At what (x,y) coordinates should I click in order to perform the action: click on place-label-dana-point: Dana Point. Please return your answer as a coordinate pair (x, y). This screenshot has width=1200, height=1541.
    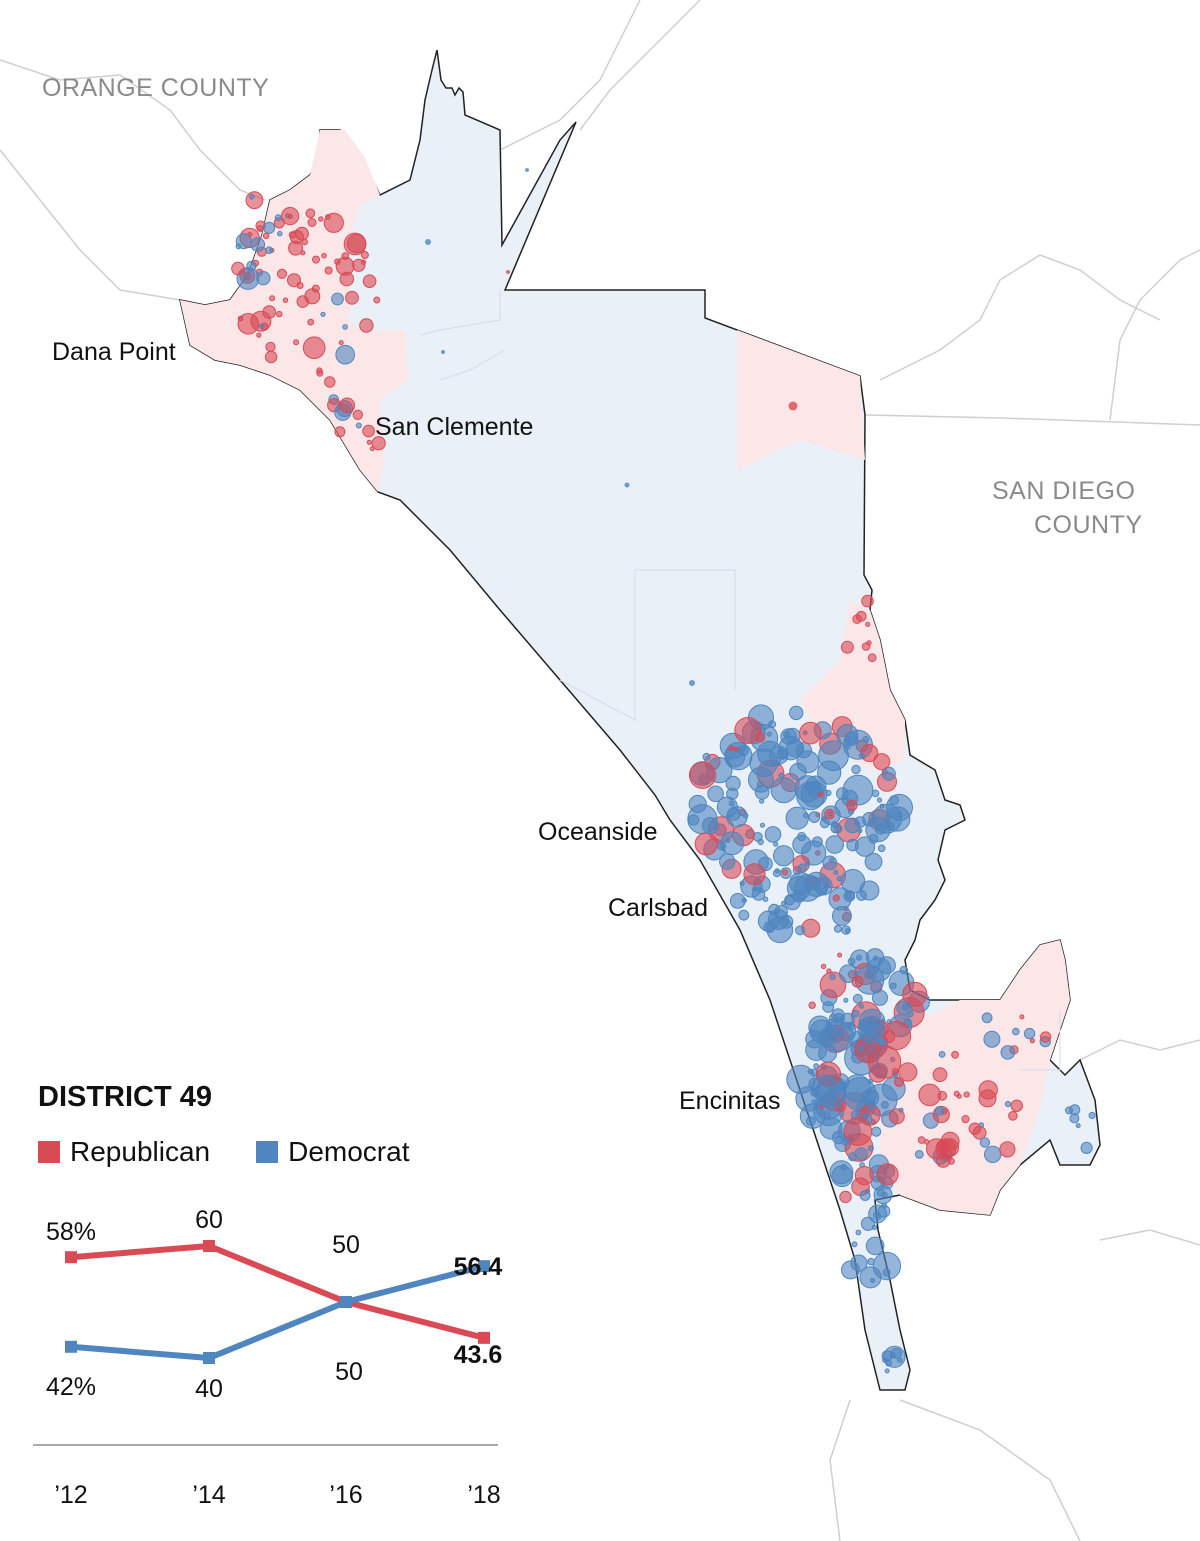
    Looking at the image, I should click on (114, 352).